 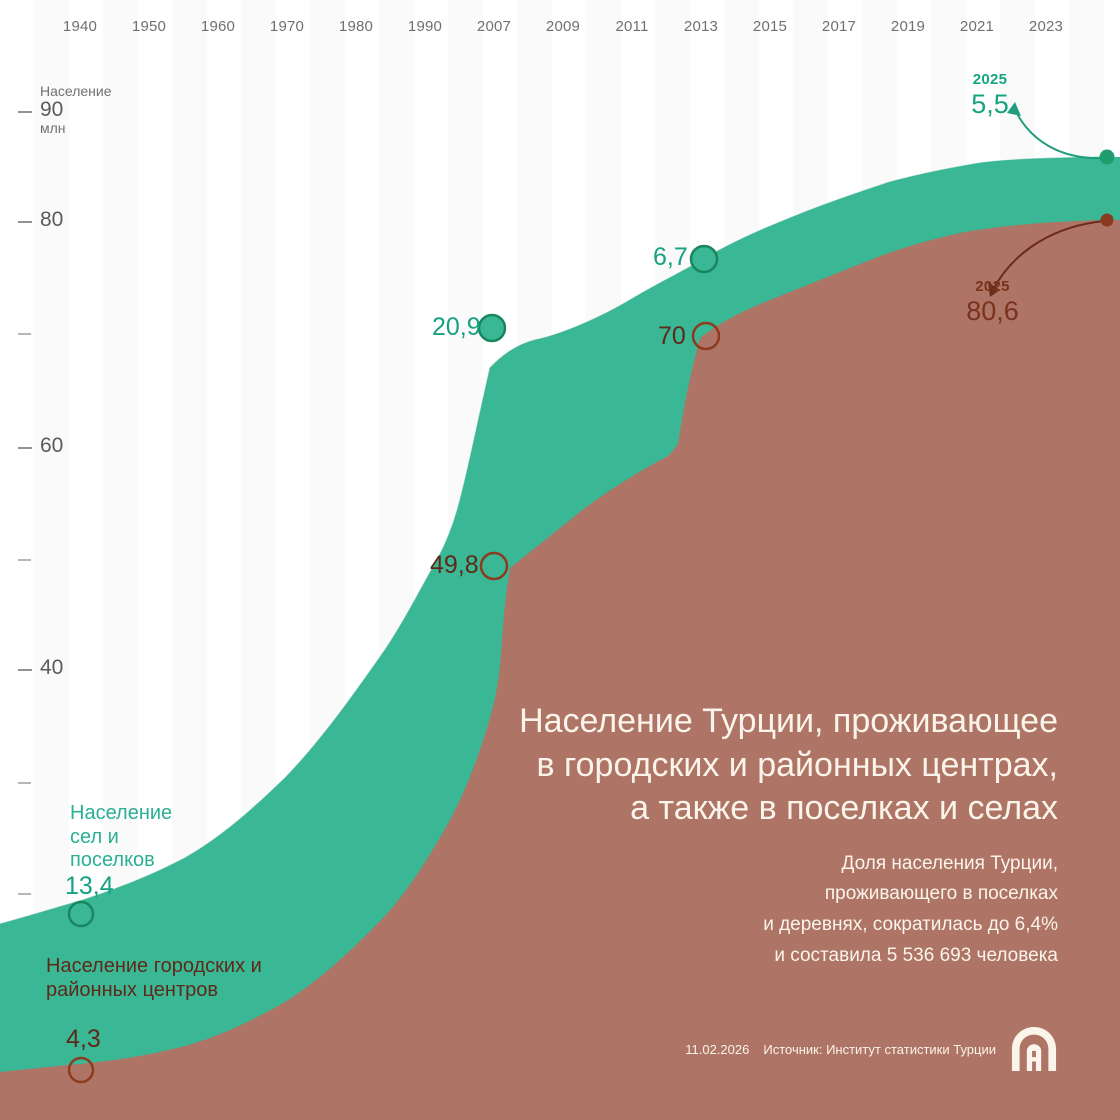 I want to click on label-urban-2007: 49,8, so click(x=454, y=565).